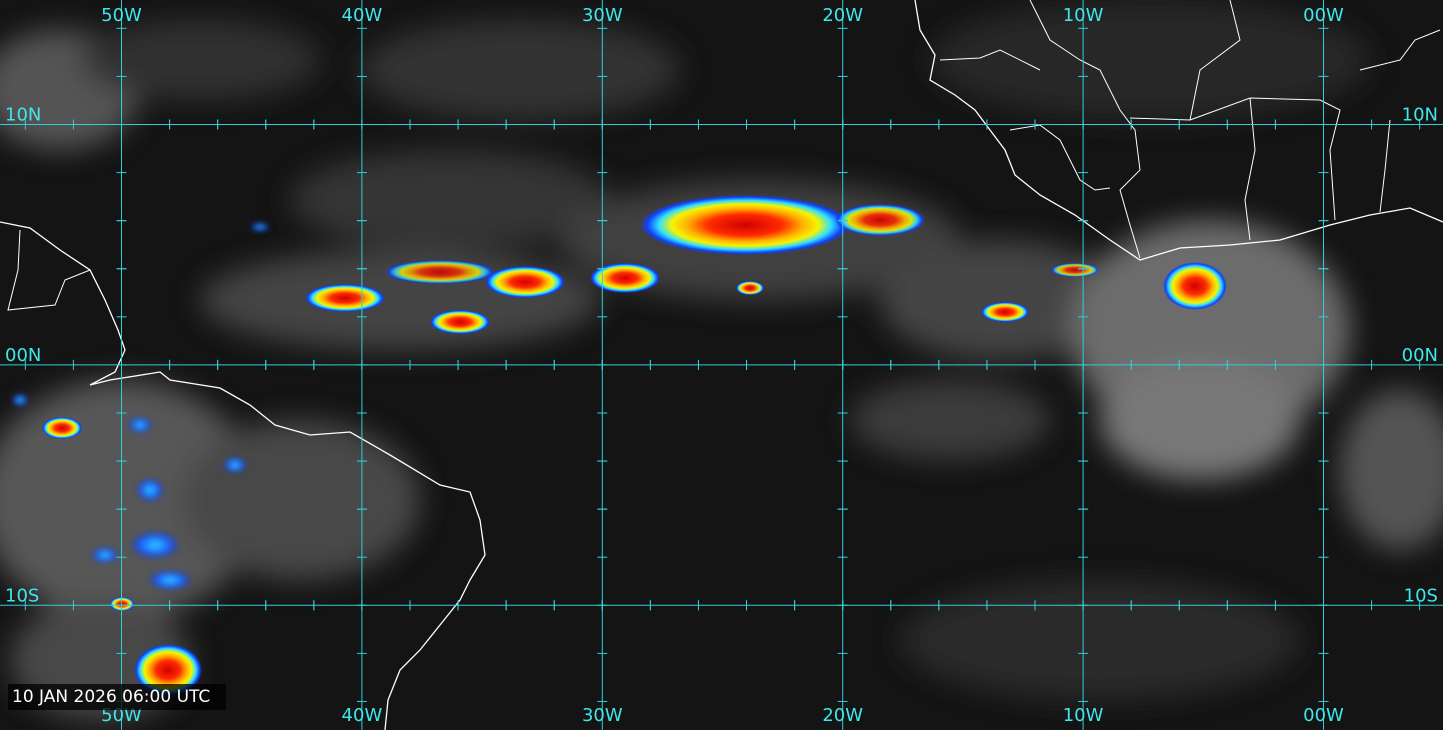 Image resolution: width=1443 pixels, height=730 pixels. Describe the element at coordinates (111, 697) in the screenshot. I see `timestamp: 10 JAN 2026 06:00 UTC` at that location.